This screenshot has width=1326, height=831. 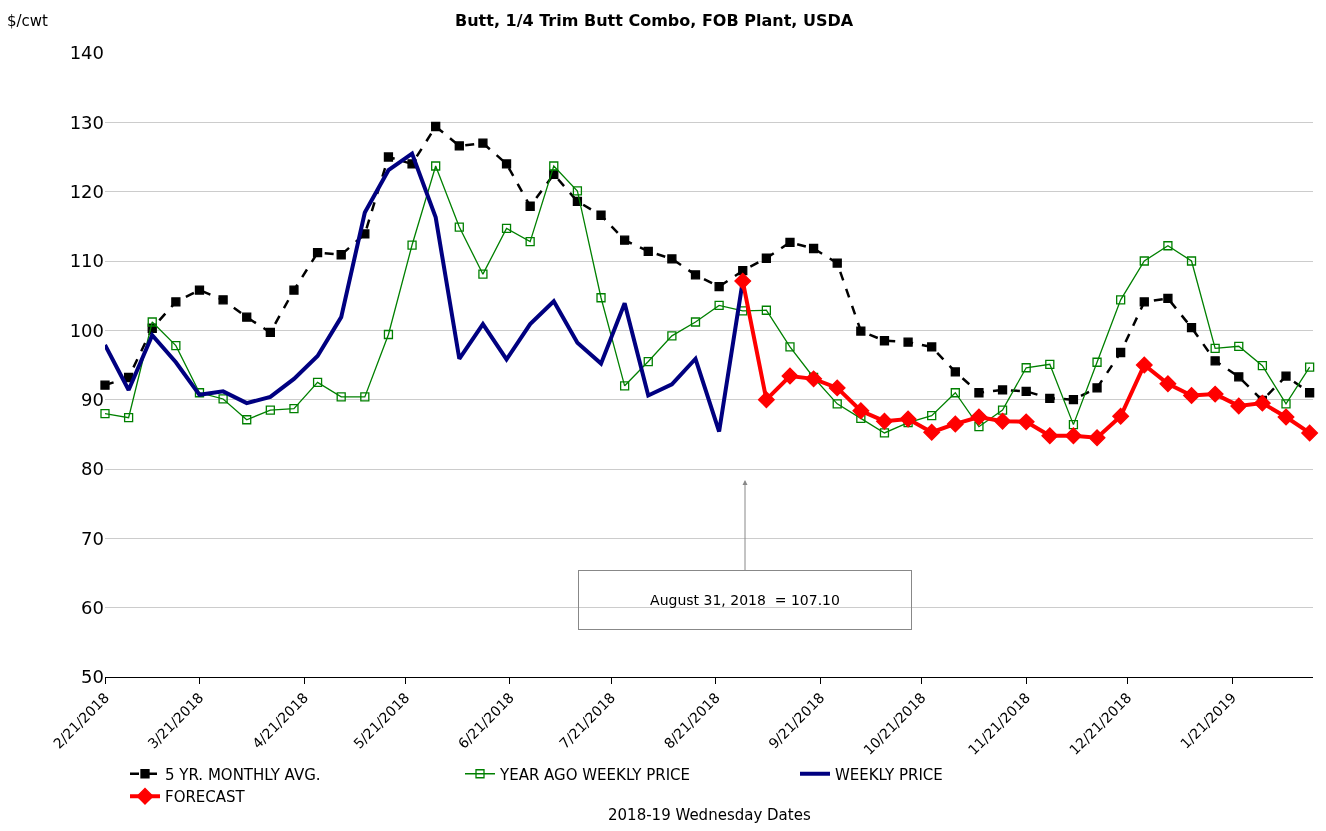 What do you see at coordinates (86, 261) in the screenshot?
I see `y-tick-label: 110` at bounding box center [86, 261].